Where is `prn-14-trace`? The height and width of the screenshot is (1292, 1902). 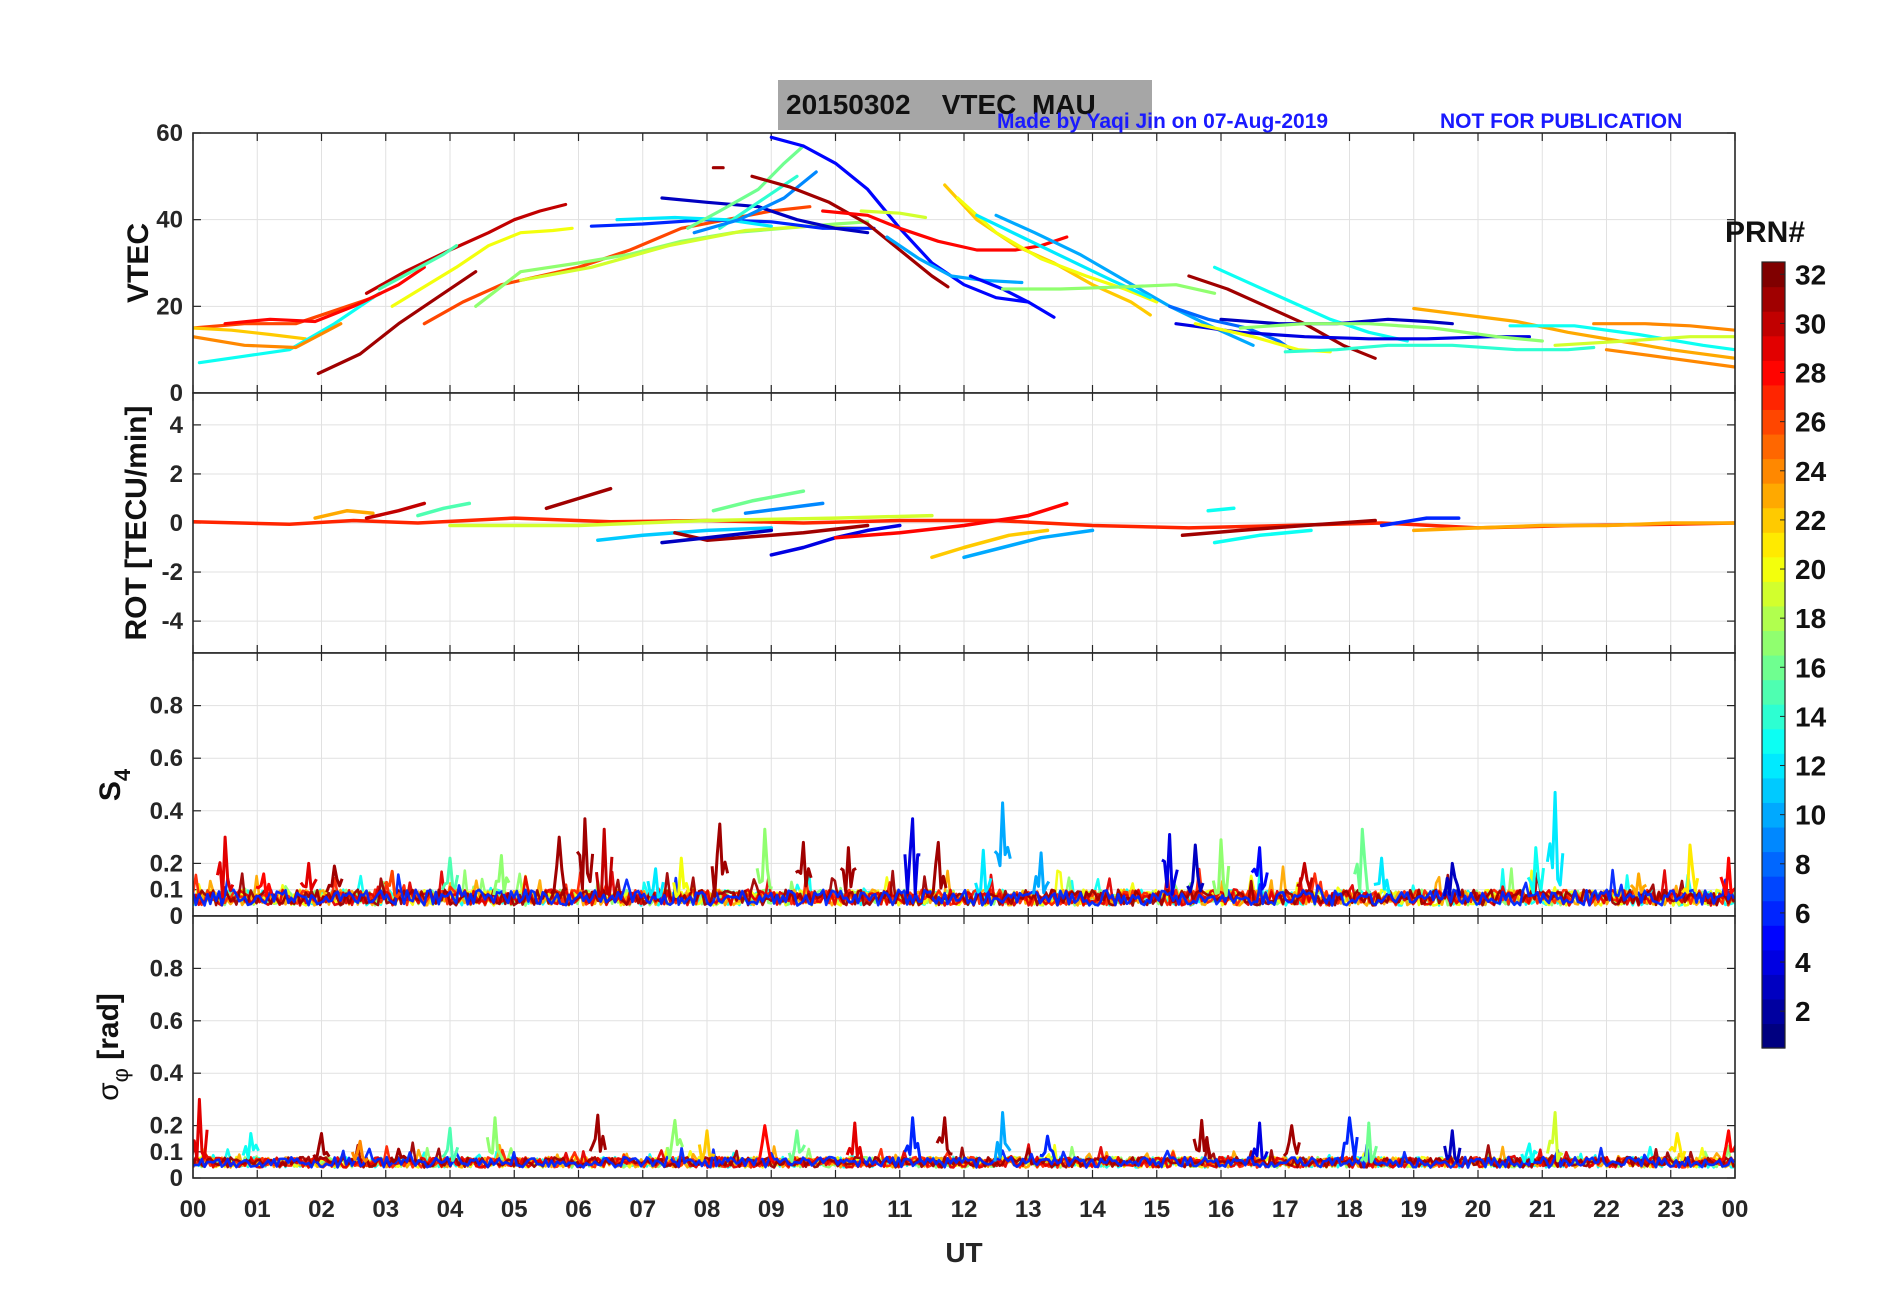
prn-14-trace is located at coordinates (758, 202).